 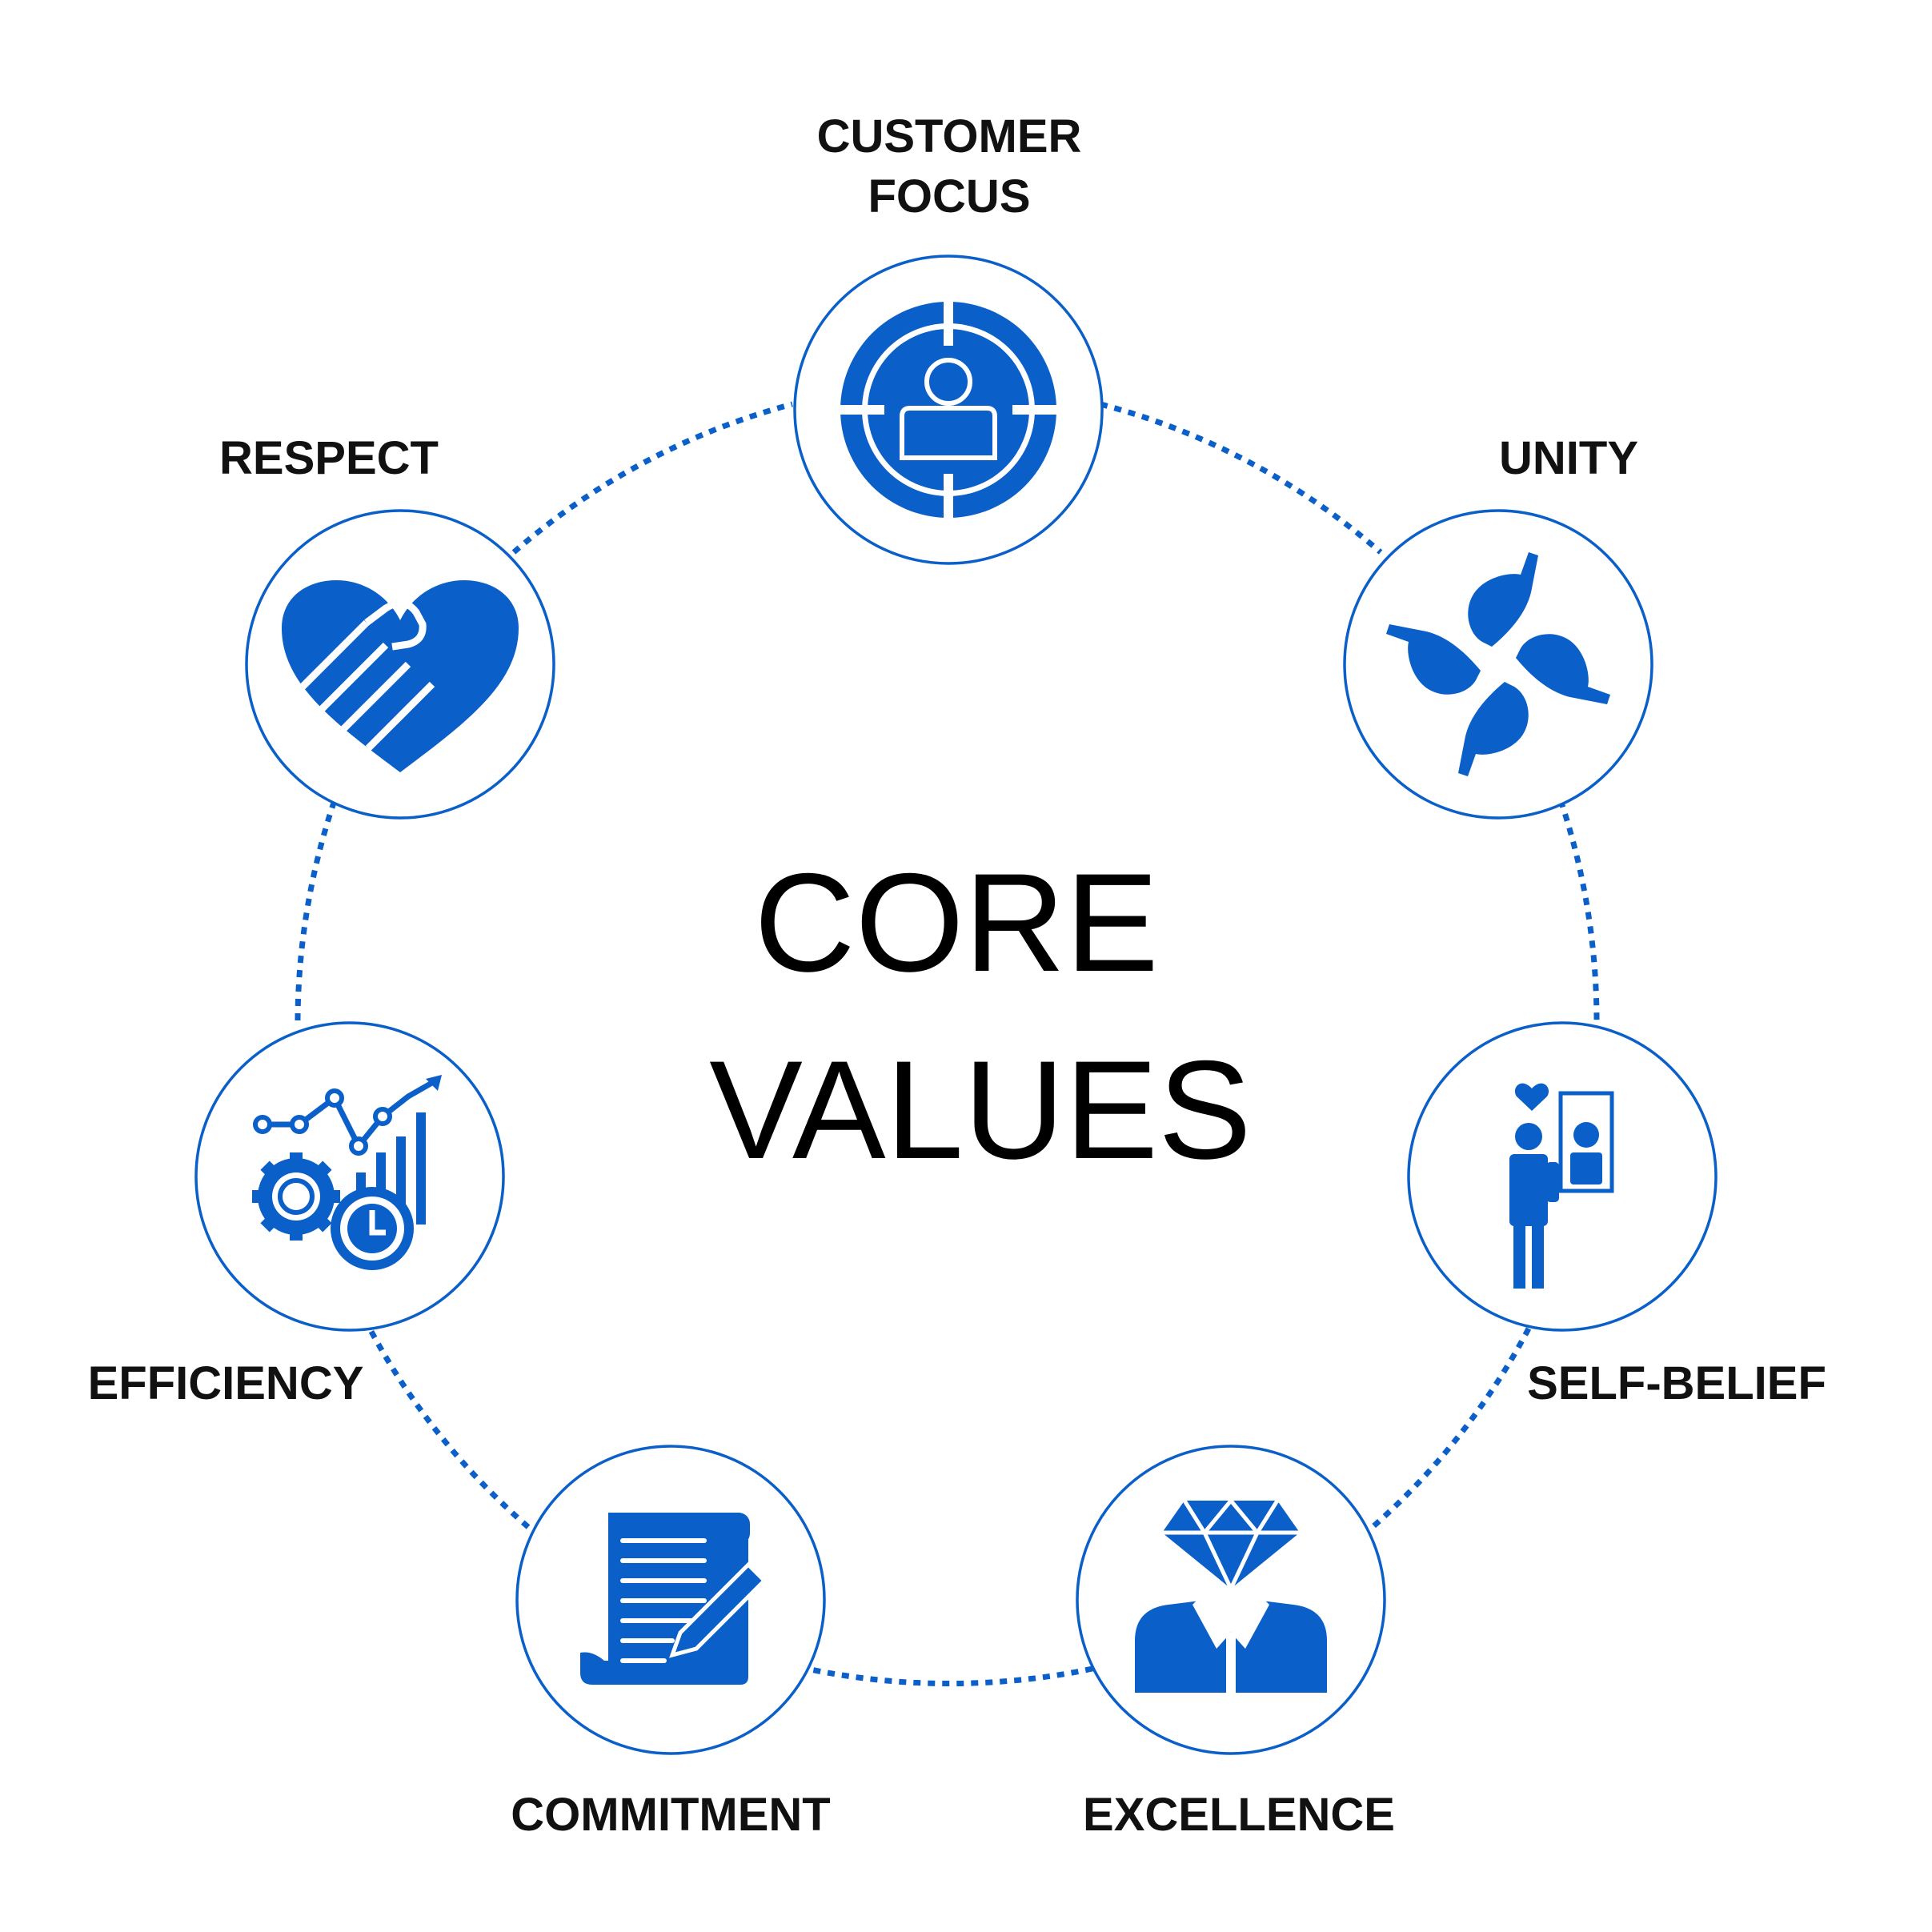 I want to click on value-label: SELF-BELIEF, so click(x=1676, y=1383).